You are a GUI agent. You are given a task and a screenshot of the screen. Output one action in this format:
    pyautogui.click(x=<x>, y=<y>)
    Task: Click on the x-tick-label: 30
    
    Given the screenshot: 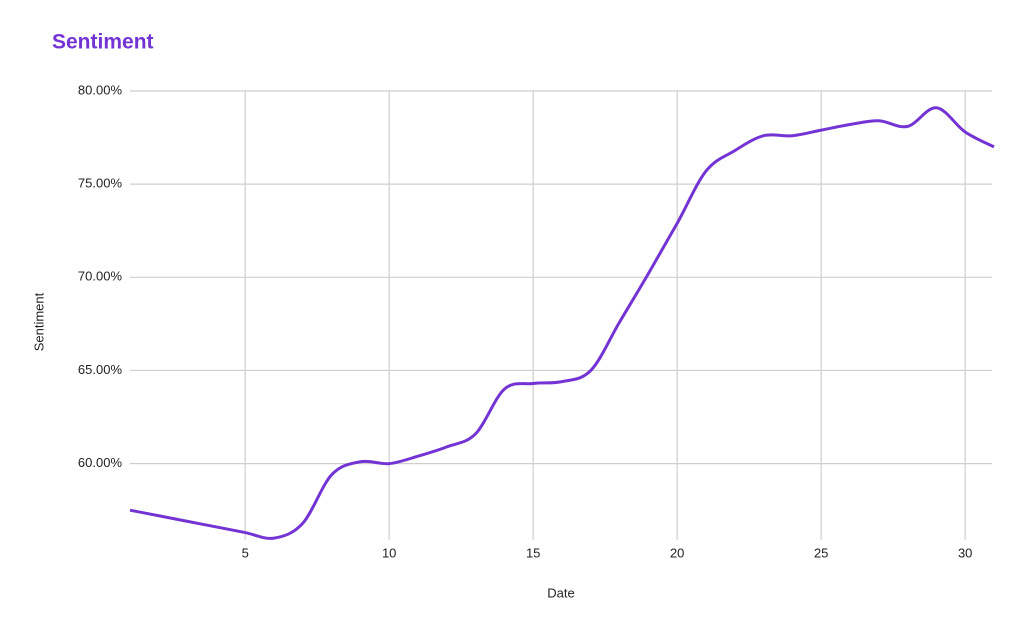 What is the action you would take?
    pyautogui.click(x=965, y=552)
    